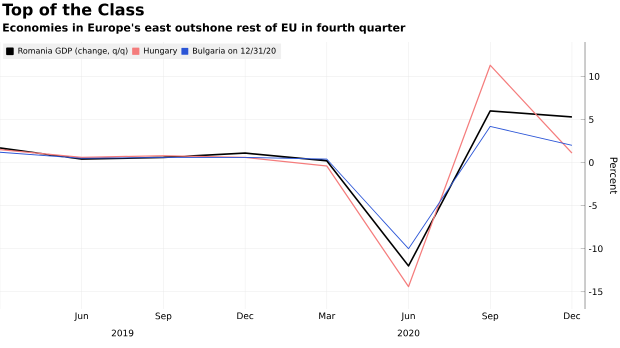 The image size is (620, 348). I want to click on y-tick-label: -5, so click(592, 205).